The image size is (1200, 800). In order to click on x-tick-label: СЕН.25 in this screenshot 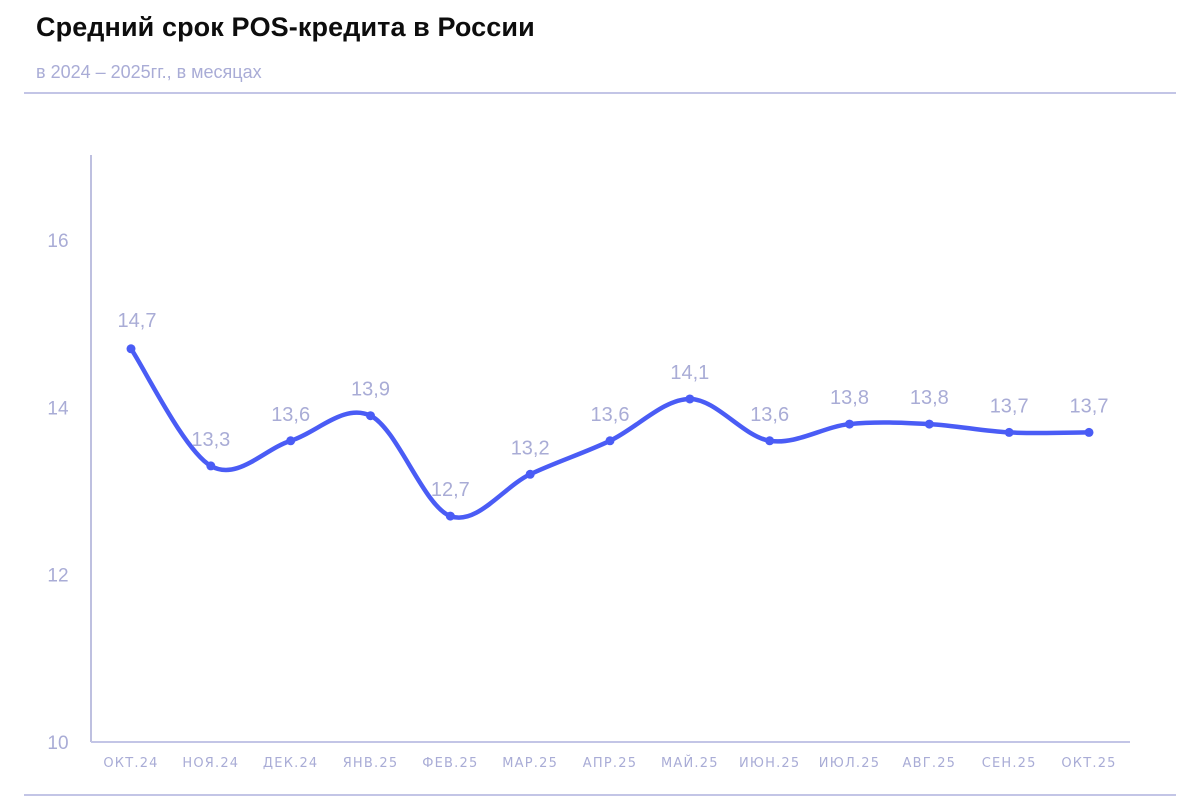, I will do `click(1009, 763)`.